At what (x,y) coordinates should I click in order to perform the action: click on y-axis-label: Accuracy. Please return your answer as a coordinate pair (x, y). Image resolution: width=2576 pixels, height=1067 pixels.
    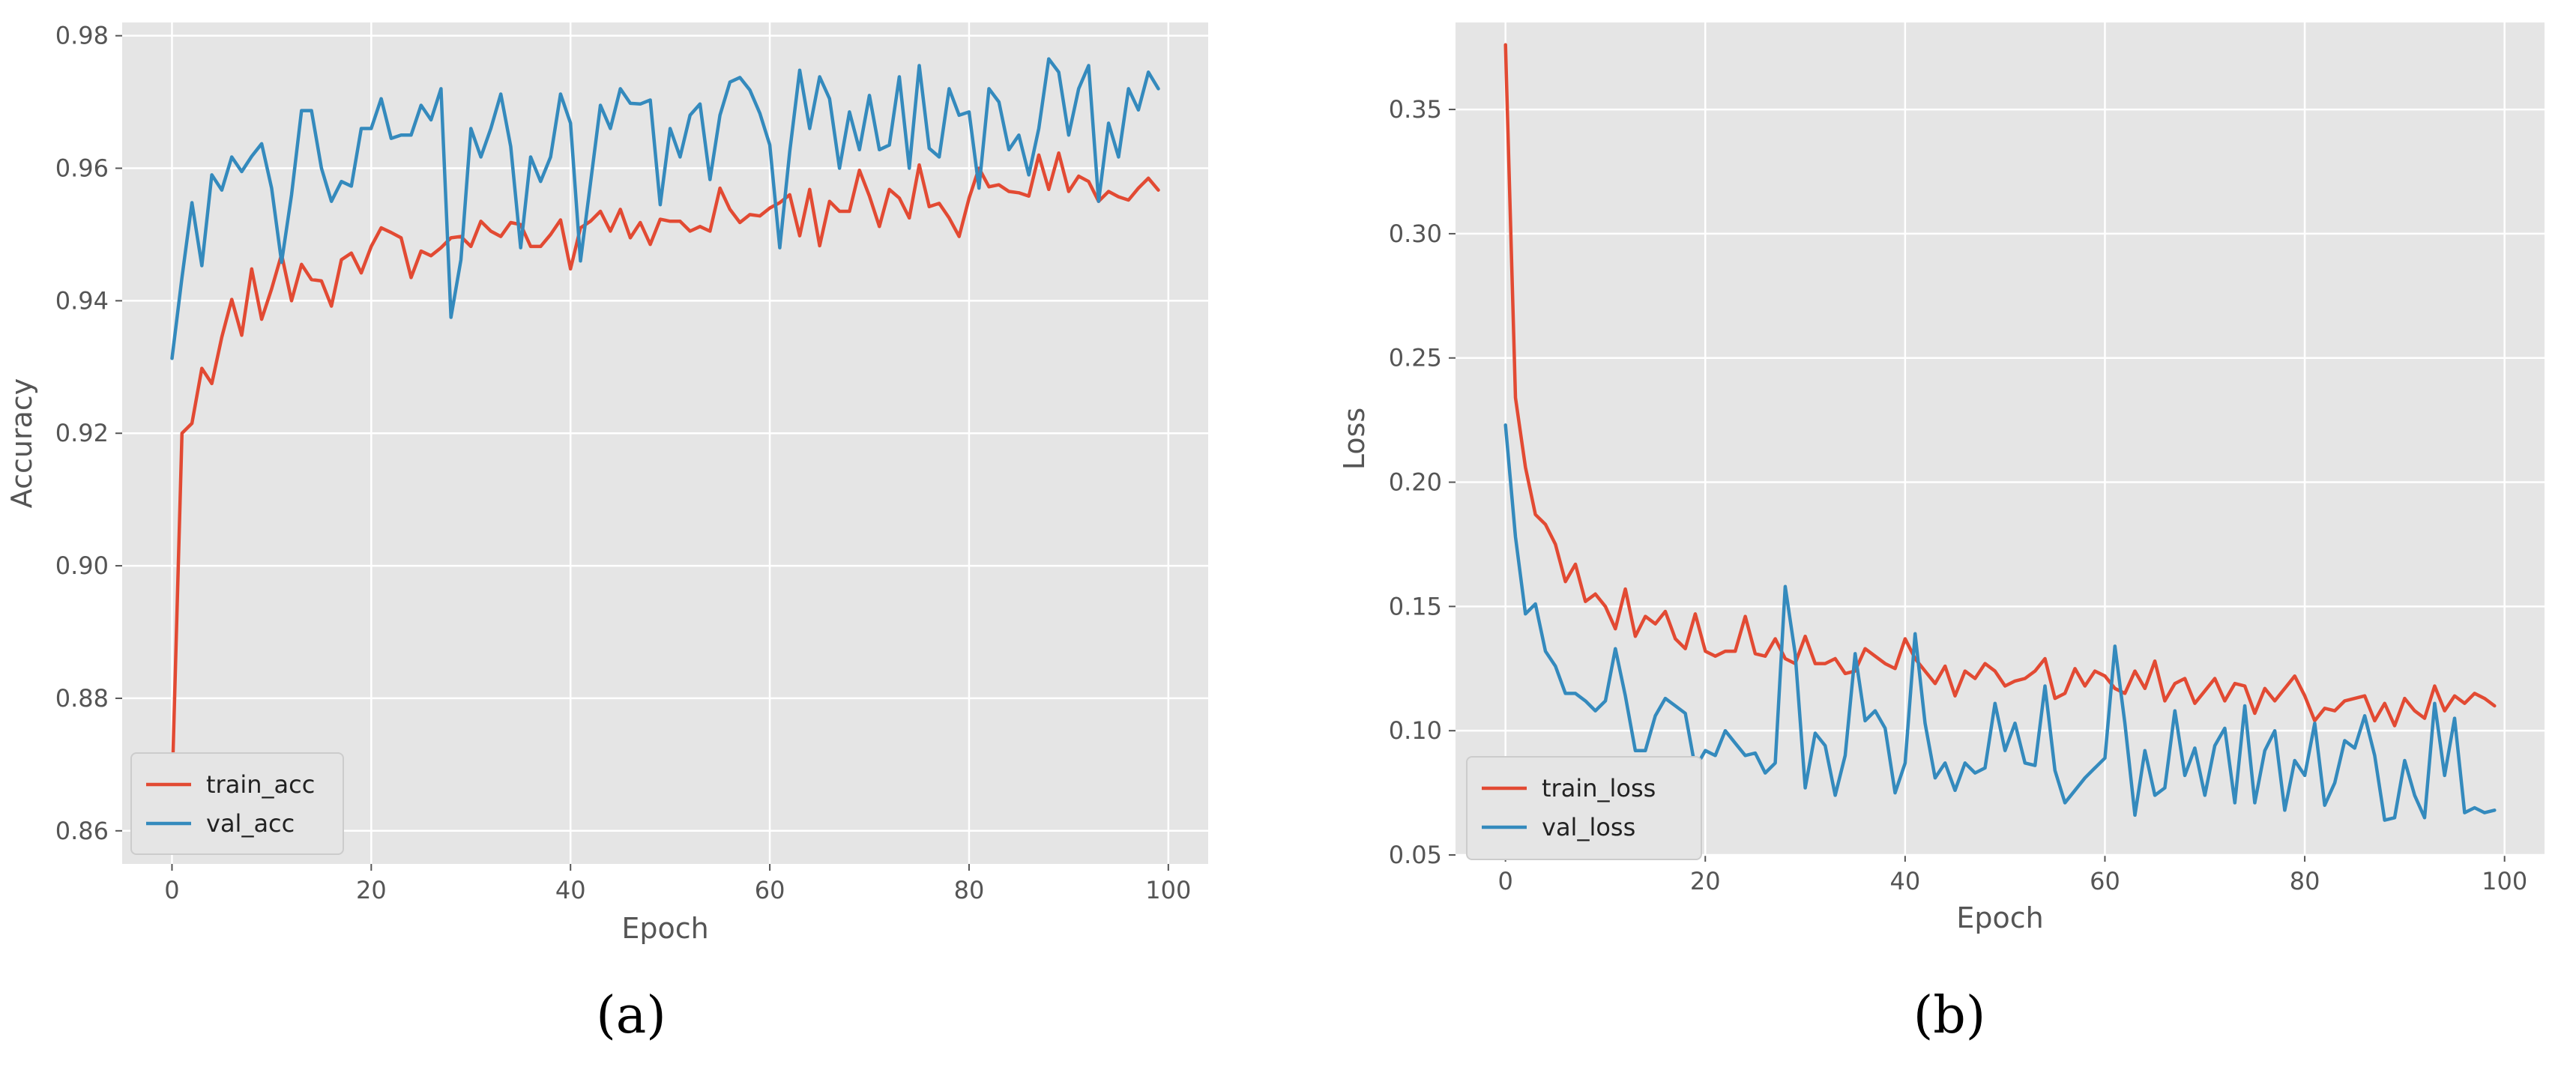
    Looking at the image, I should click on (22, 443).